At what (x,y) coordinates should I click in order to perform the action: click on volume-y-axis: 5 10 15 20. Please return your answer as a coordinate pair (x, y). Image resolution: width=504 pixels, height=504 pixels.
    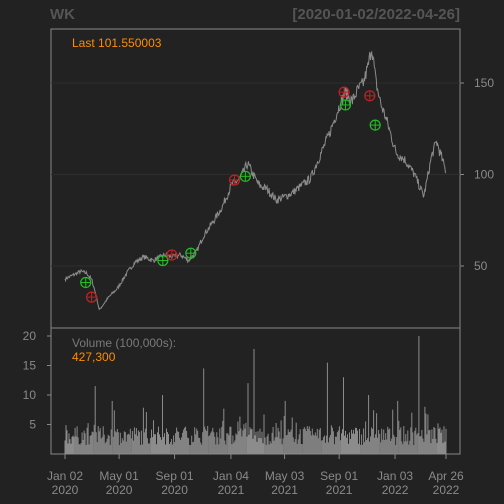
    Looking at the image, I should click on (37, 380).